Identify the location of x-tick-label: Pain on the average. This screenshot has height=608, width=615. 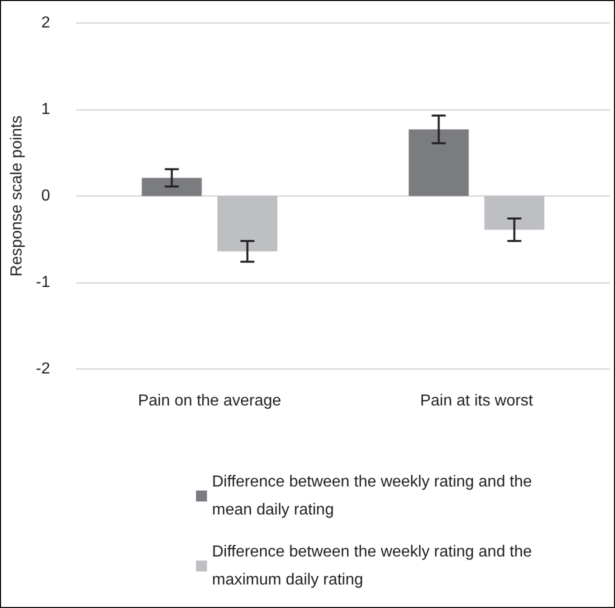
(210, 401).